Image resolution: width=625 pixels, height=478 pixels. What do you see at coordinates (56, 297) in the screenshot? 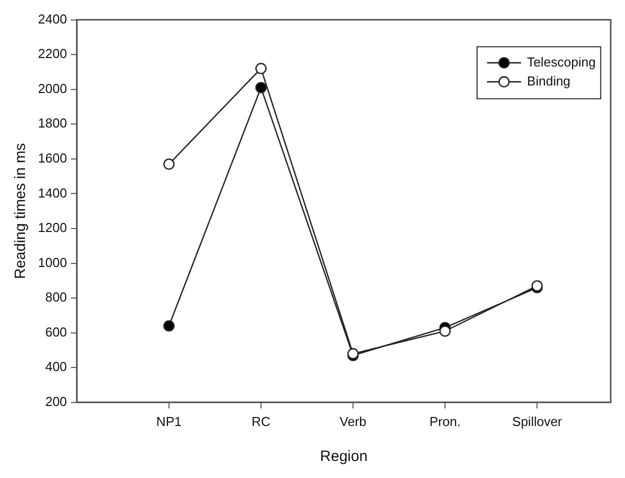
I see `y-tick-label: 800` at bounding box center [56, 297].